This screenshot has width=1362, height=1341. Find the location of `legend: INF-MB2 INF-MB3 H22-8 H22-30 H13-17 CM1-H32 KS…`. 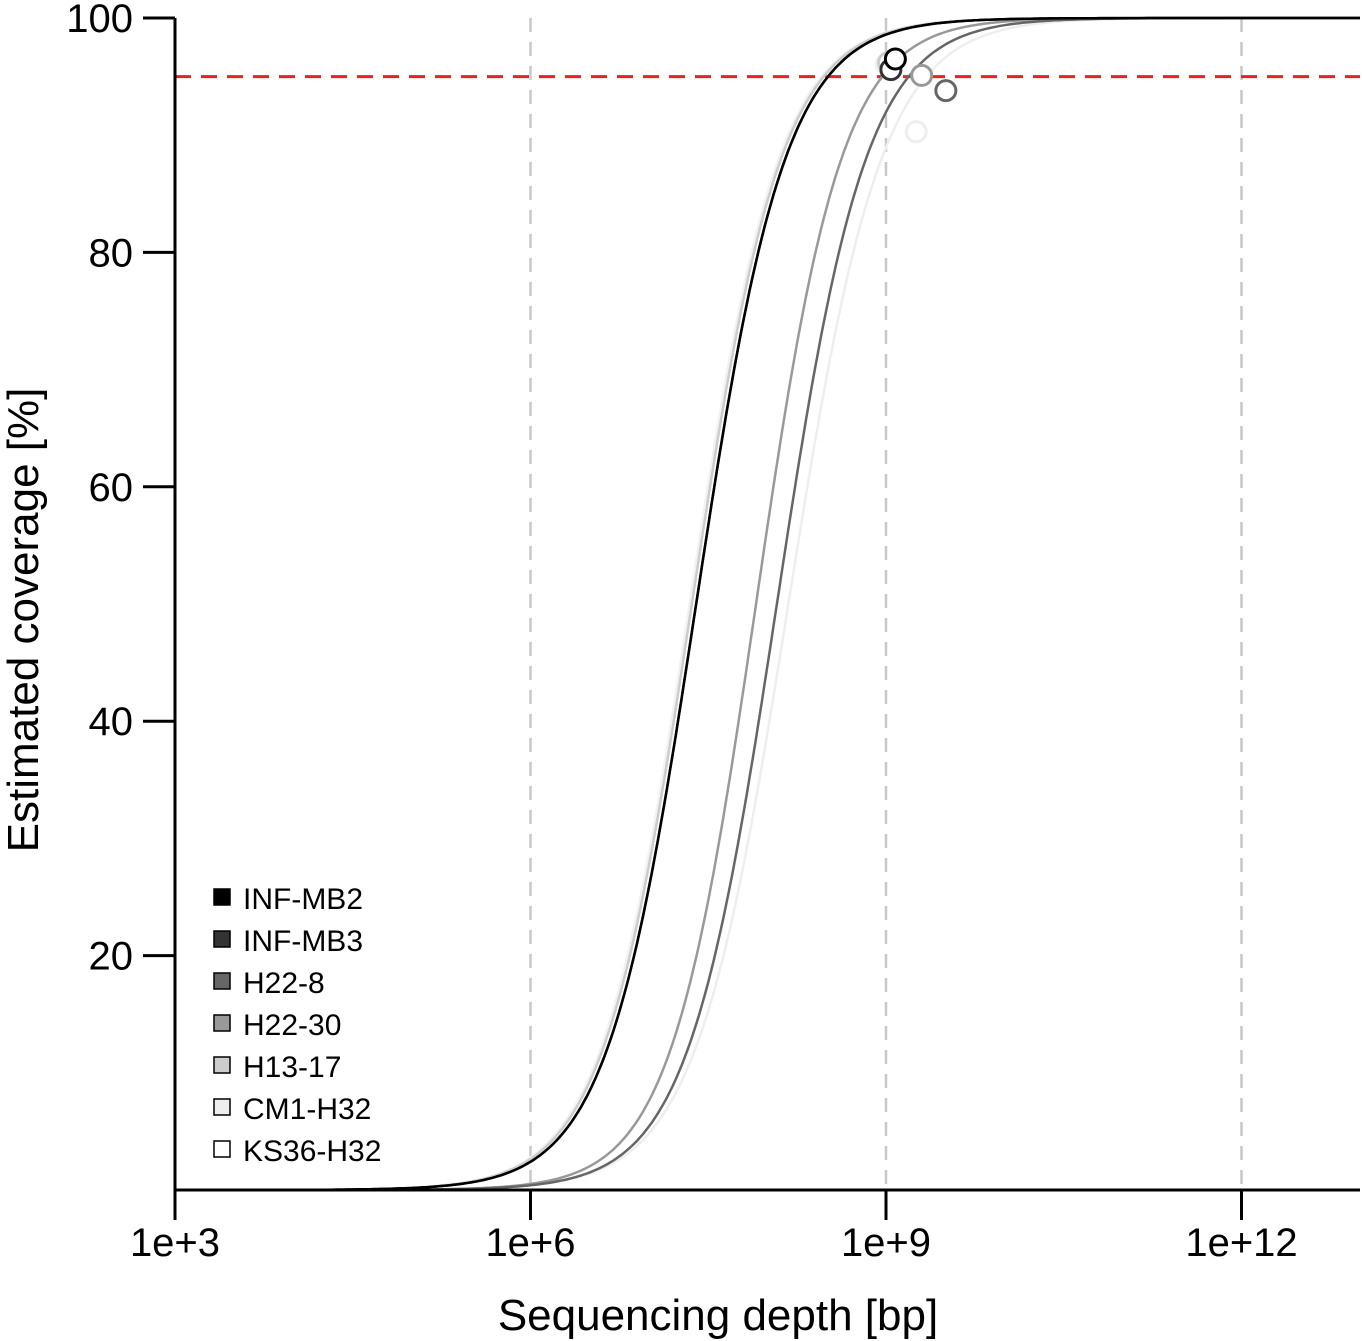

legend: INF-MB2 INF-MB3 H22-8 H22-30 H13-17 CM1-H32 KS… is located at coordinates (297, 1025).